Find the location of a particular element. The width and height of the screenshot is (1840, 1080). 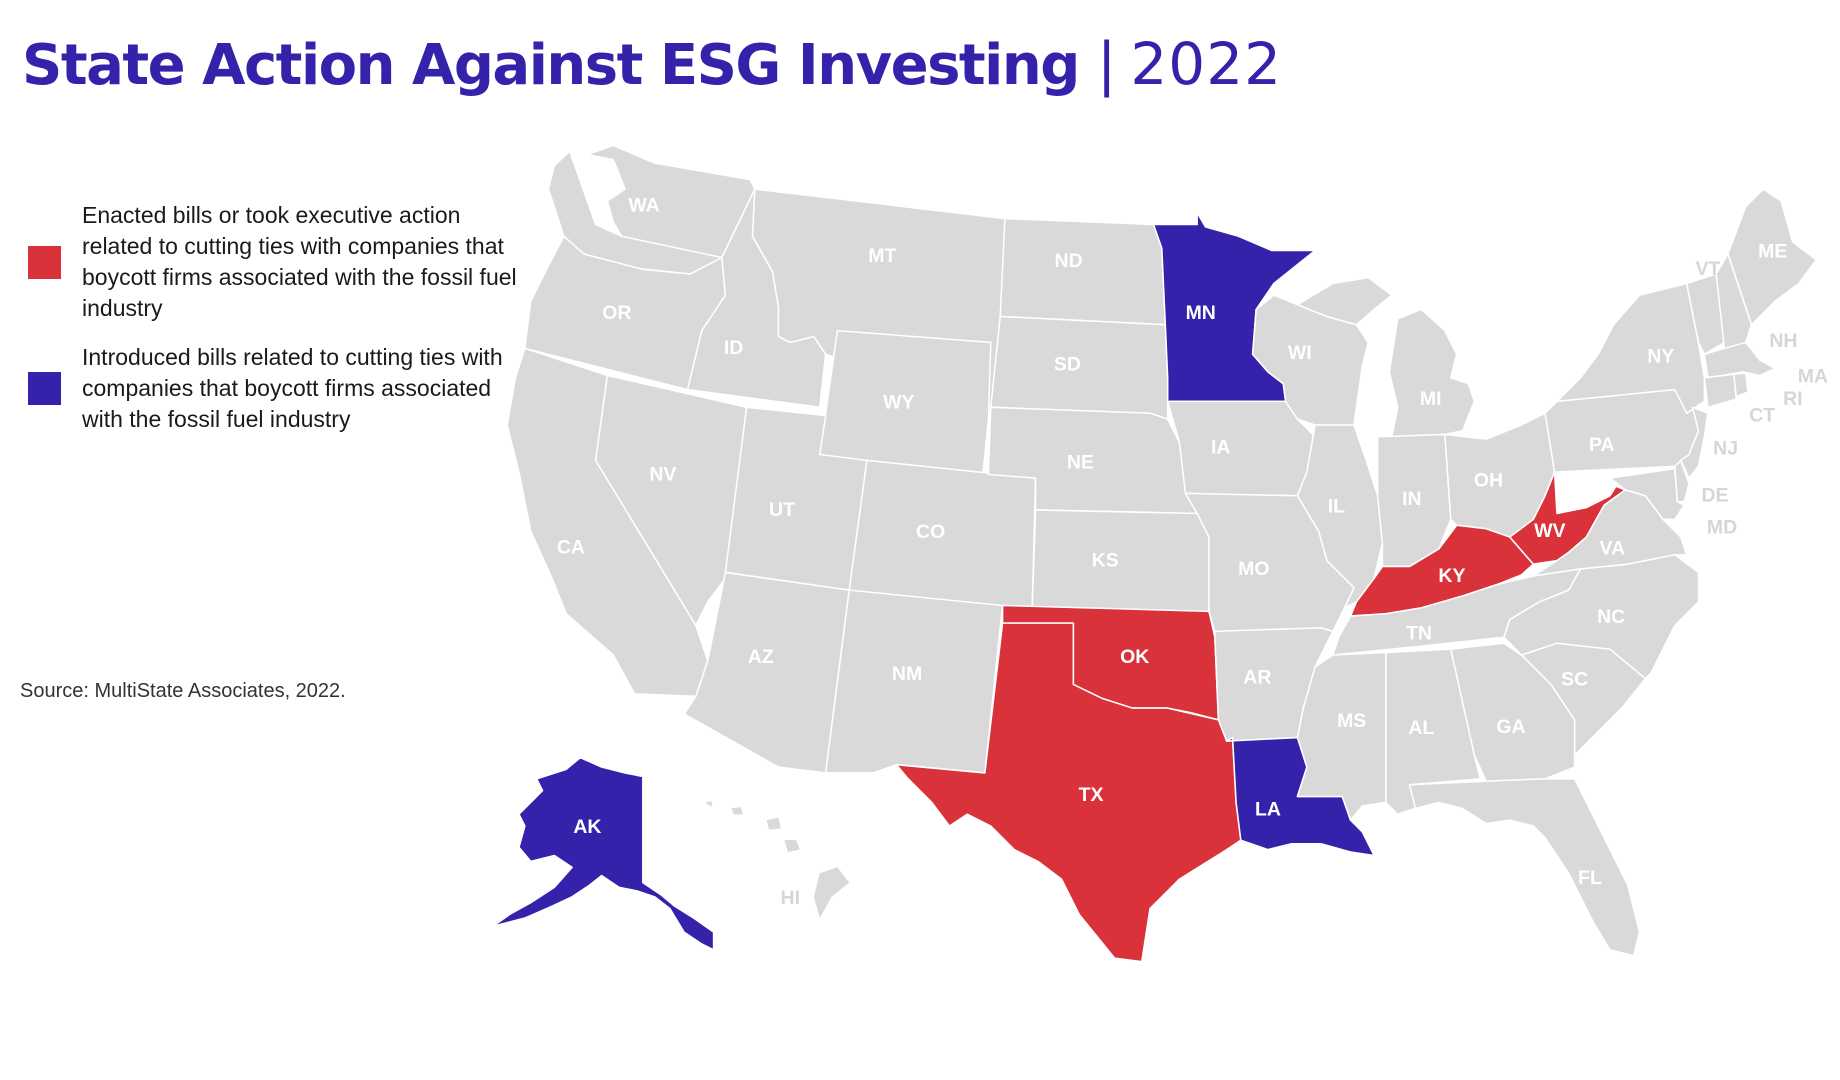

state-CT is located at coordinates (1720, 391).